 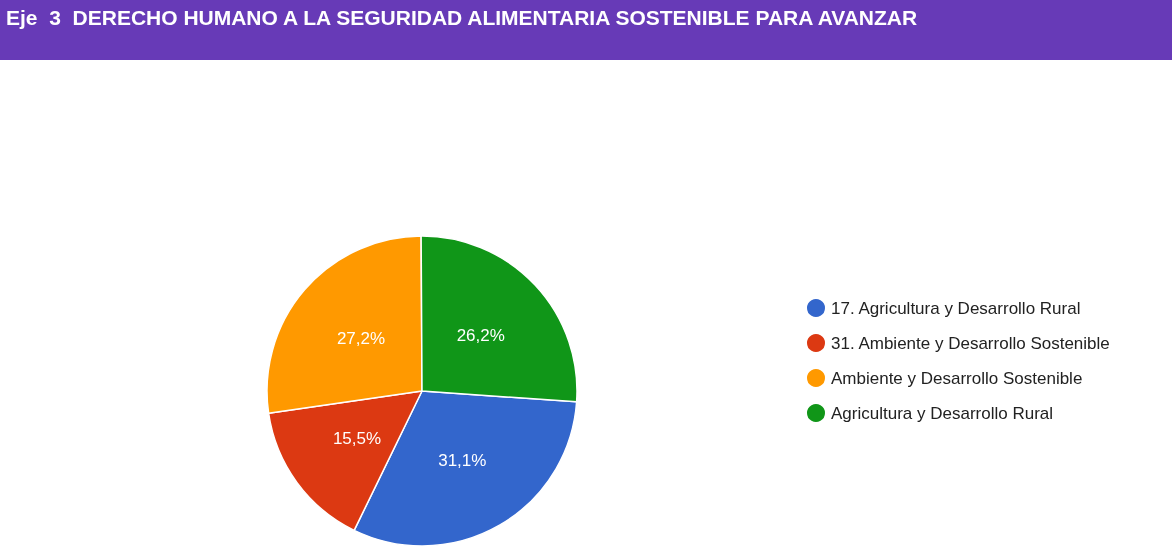 I want to click on legend-label: Ambiente y Desarrollo Sostenible, so click(x=957, y=378).